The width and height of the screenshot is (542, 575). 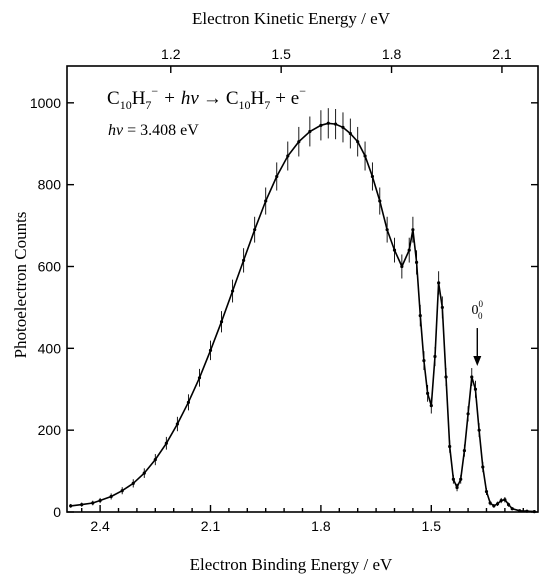 I want to click on x2-tick-label-1: 1.5, so click(x=281, y=54).